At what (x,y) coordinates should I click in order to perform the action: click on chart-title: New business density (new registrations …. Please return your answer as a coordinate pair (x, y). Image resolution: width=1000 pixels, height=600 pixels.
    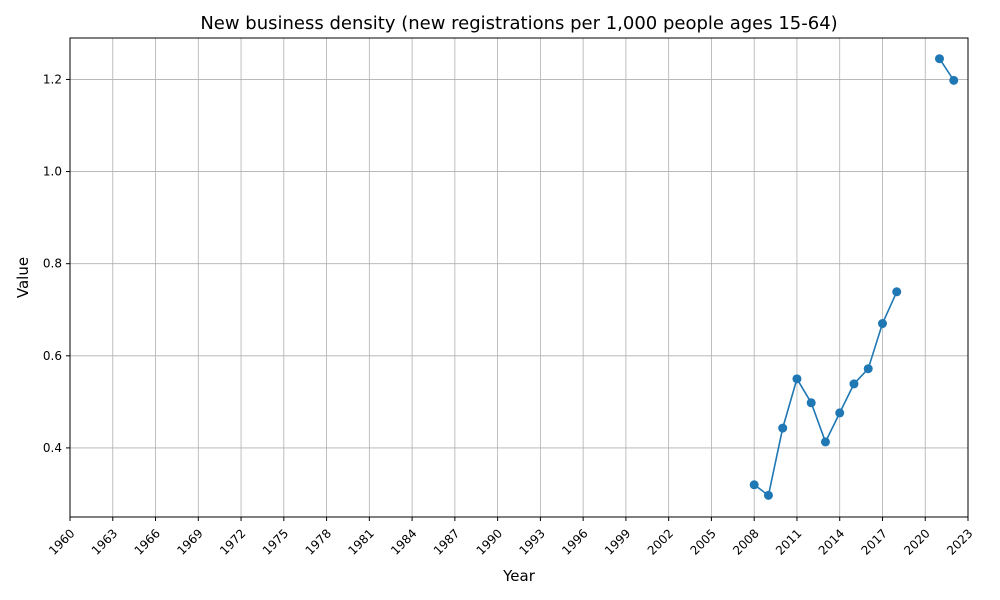
    Looking at the image, I should click on (518, 23).